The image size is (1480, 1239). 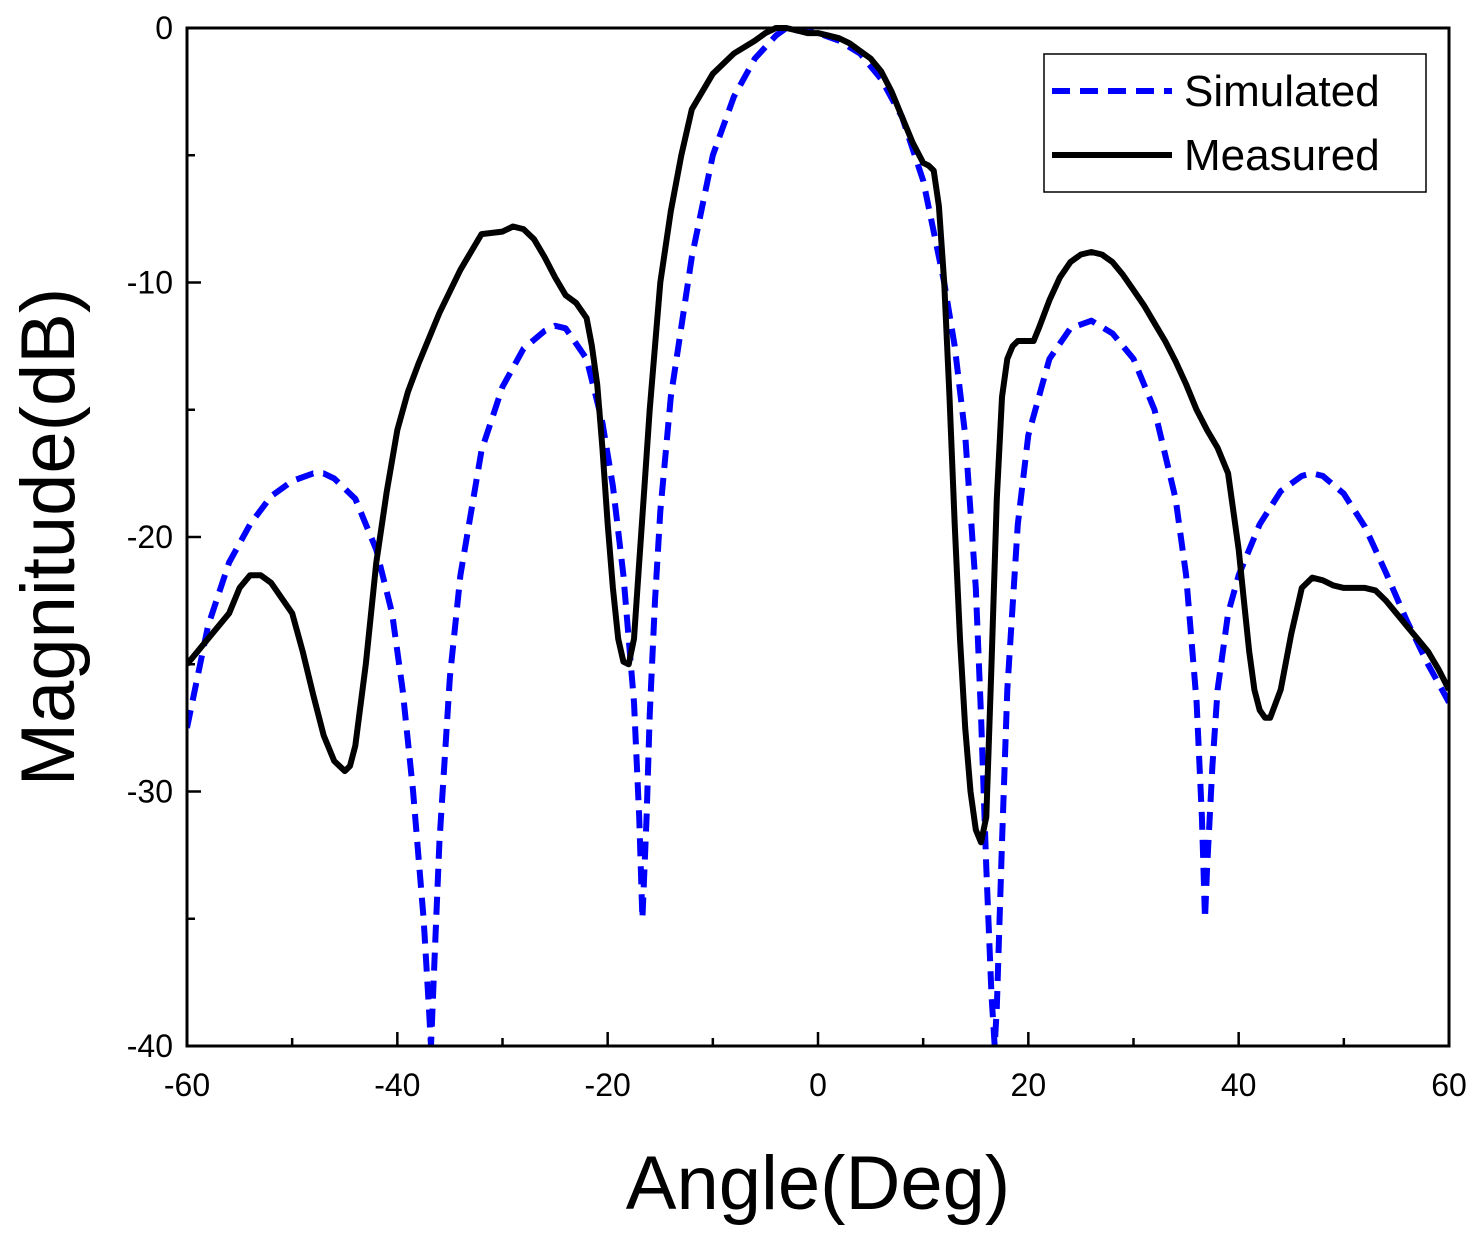 I want to click on x-tick-label: 40, so click(x=1239, y=1085).